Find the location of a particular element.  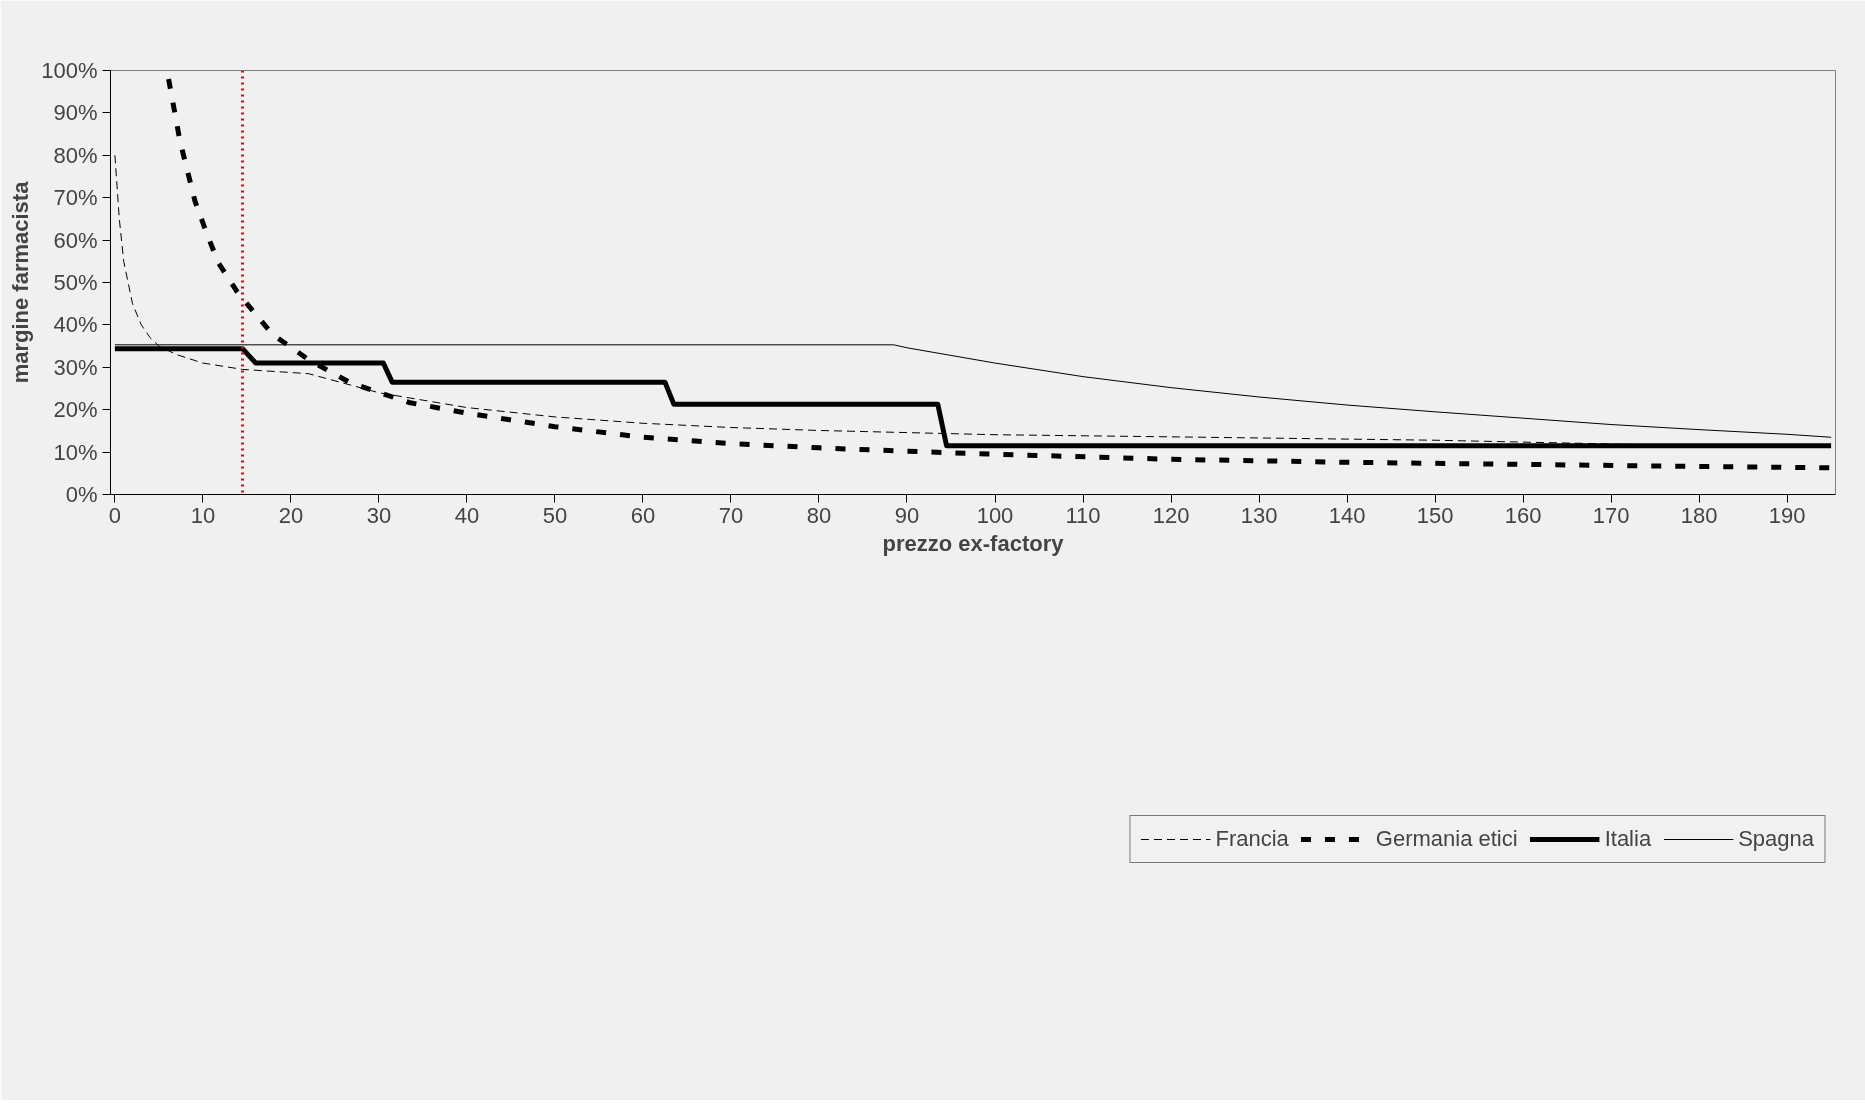

x-tick-label: 180 is located at coordinates (1699, 515).